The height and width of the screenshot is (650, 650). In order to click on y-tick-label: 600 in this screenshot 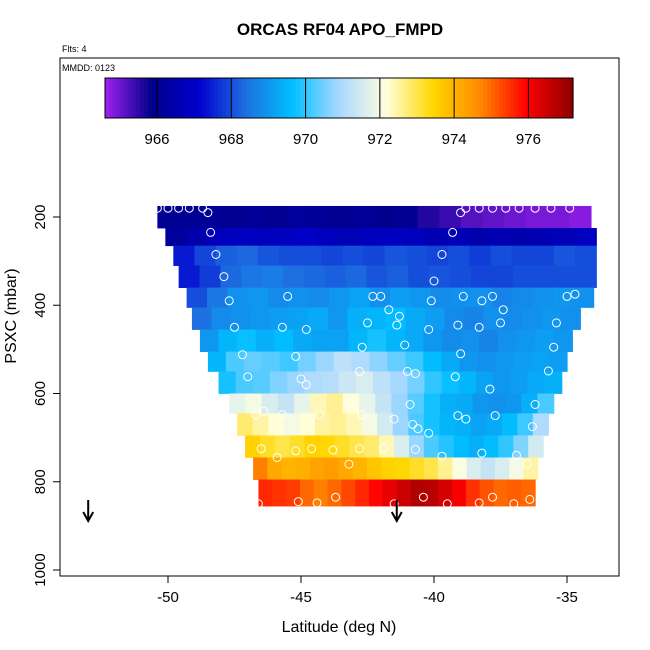, I will do `click(40, 393)`.